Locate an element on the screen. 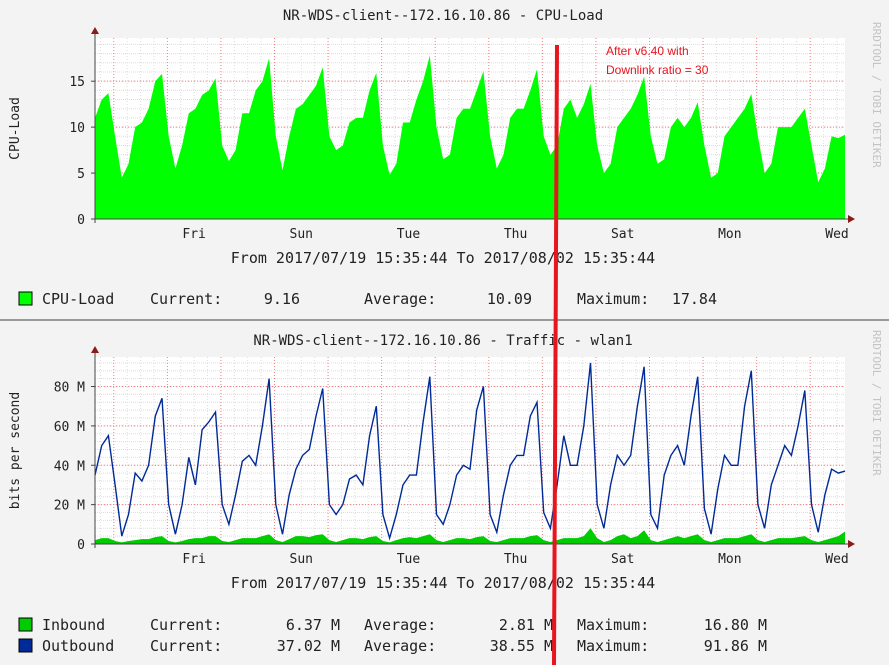  legend-average-value: 38.55 M is located at coordinates (521, 646).